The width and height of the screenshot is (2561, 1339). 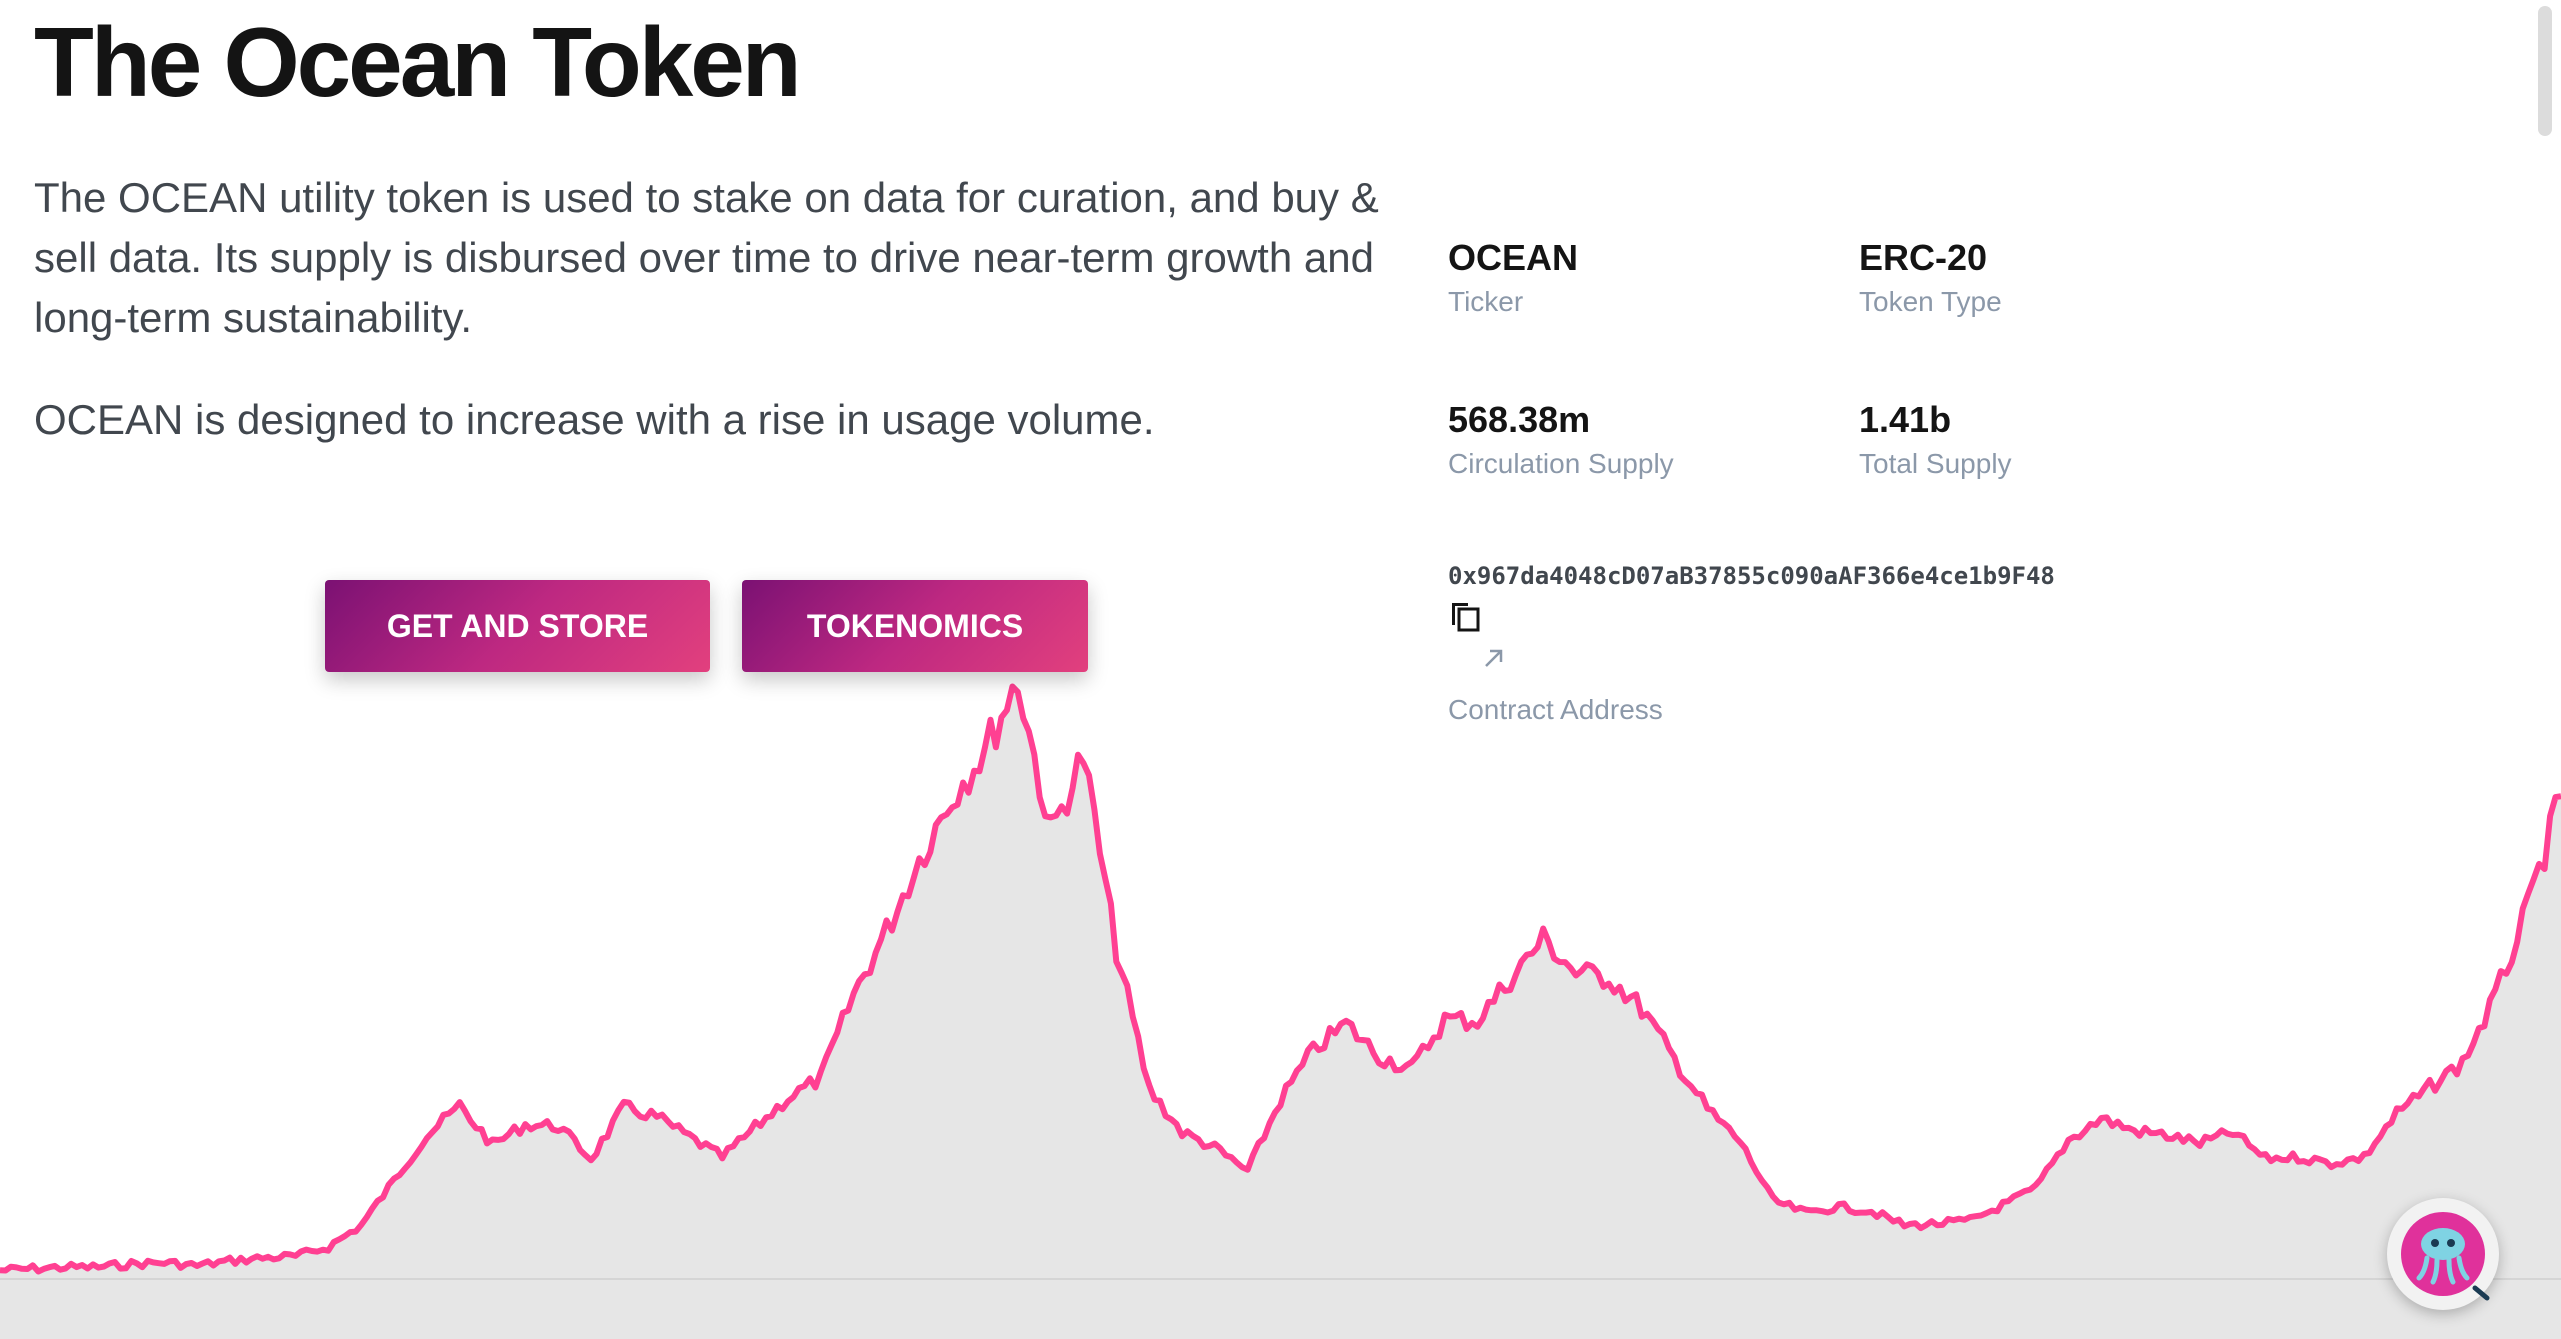 What do you see at coordinates (1930, 301) in the screenshot?
I see `stat-label: Token Type` at bounding box center [1930, 301].